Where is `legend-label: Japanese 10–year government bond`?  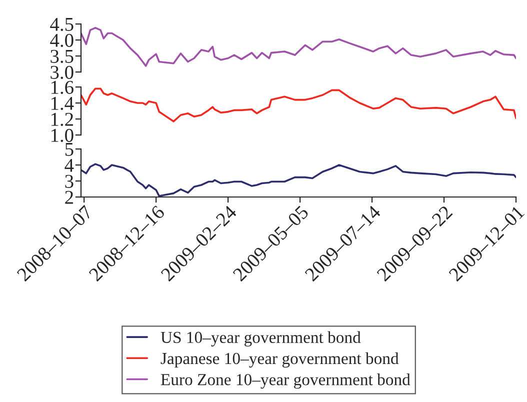
legend-label: Japanese 10–year government bond is located at coordinates (279, 360).